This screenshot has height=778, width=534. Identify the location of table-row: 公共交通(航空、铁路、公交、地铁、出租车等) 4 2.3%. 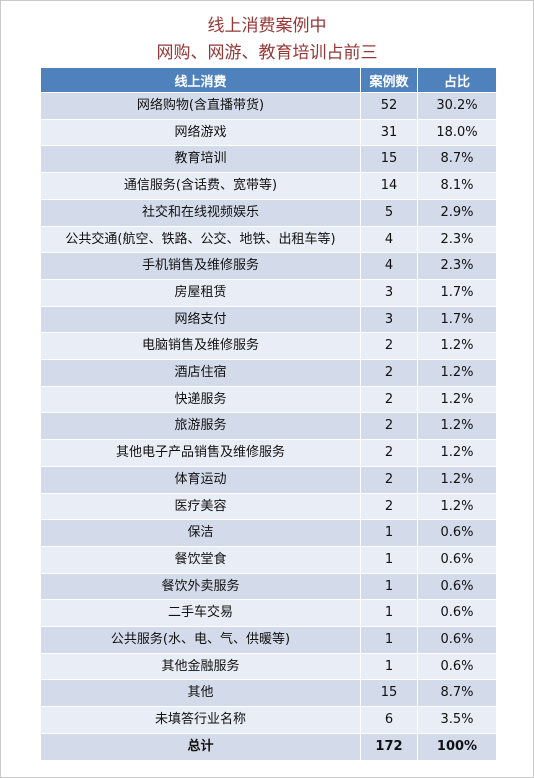
(268, 239).